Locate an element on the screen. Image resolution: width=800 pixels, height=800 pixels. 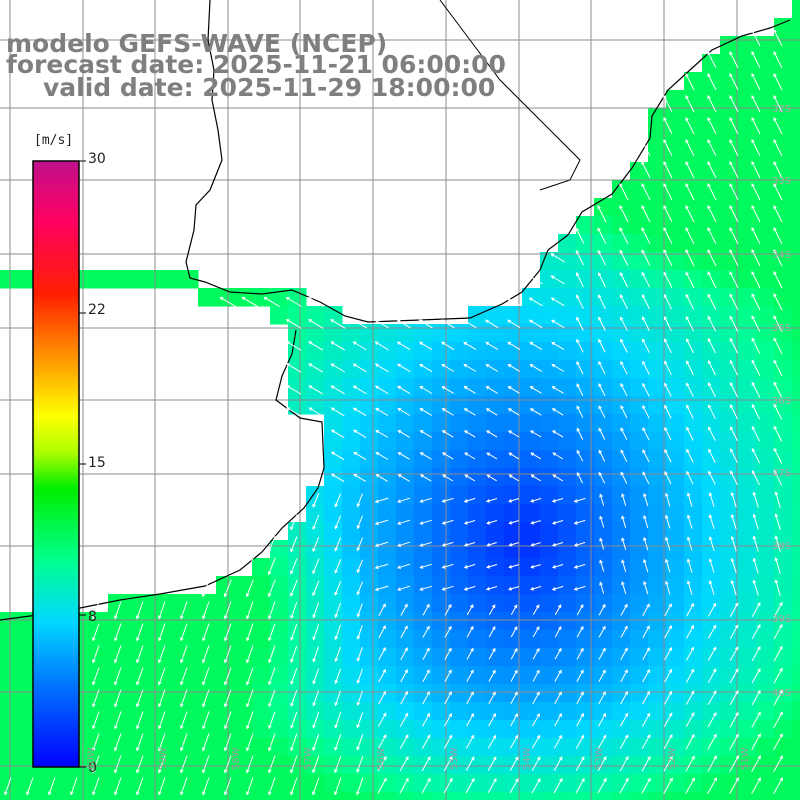
model-title: modelo GEFS-WAVE (NCEP) is located at coordinates (197, 43).